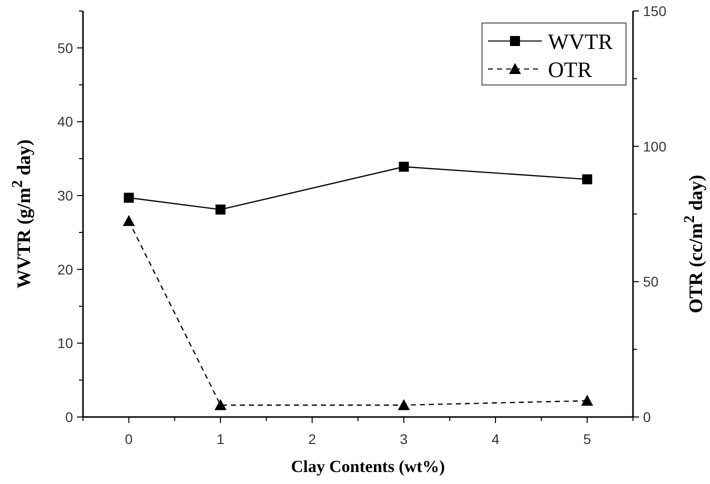 The height and width of the screenshot is (484, 710). Describe the element at coordinates (65, 48) in the screenshot. I see `y-tick-label: 50` at that location.